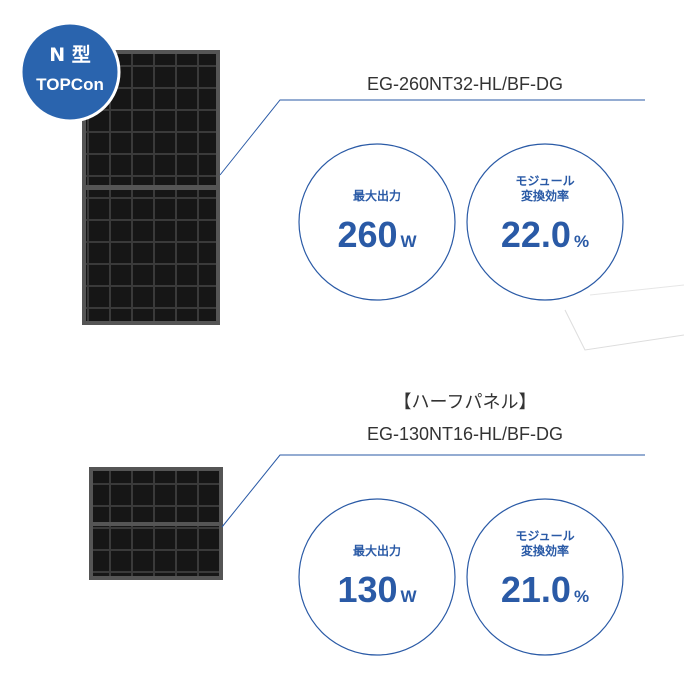 The image size is (684, 680). I want to click on value: 21.0, so click(536, 589).